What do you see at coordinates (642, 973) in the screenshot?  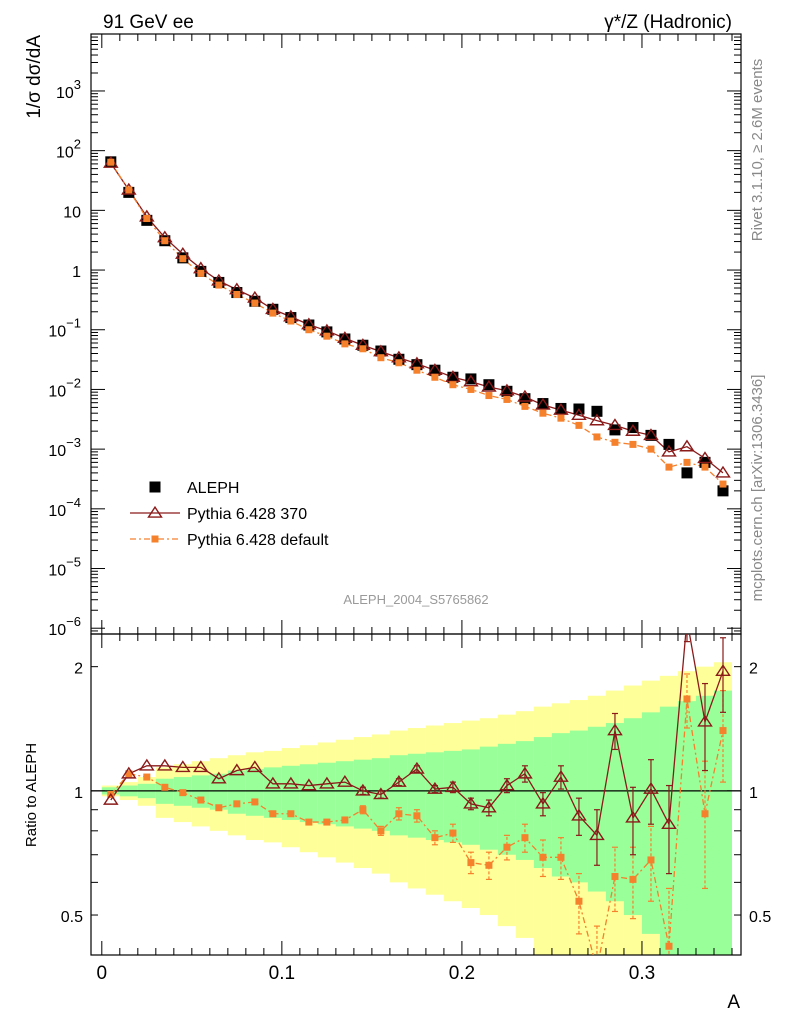 I see `x-tick-label: 0.3` at bounding box center [642, 973].